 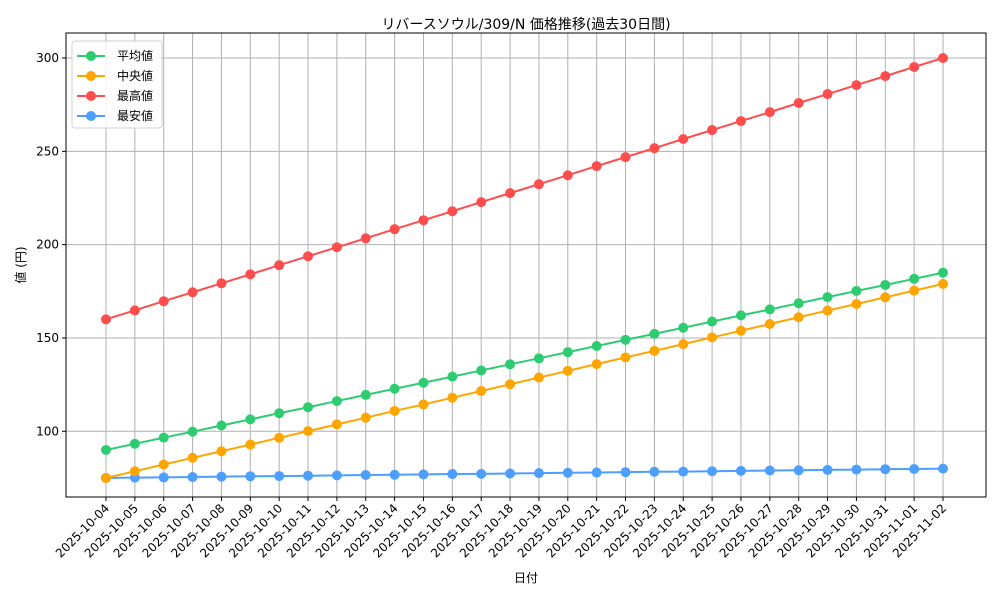 What do you see at coordinates (20, 264) in the screenshot?
I see `y-axis-label: 値 (円)` at bounding box center [20, 264].